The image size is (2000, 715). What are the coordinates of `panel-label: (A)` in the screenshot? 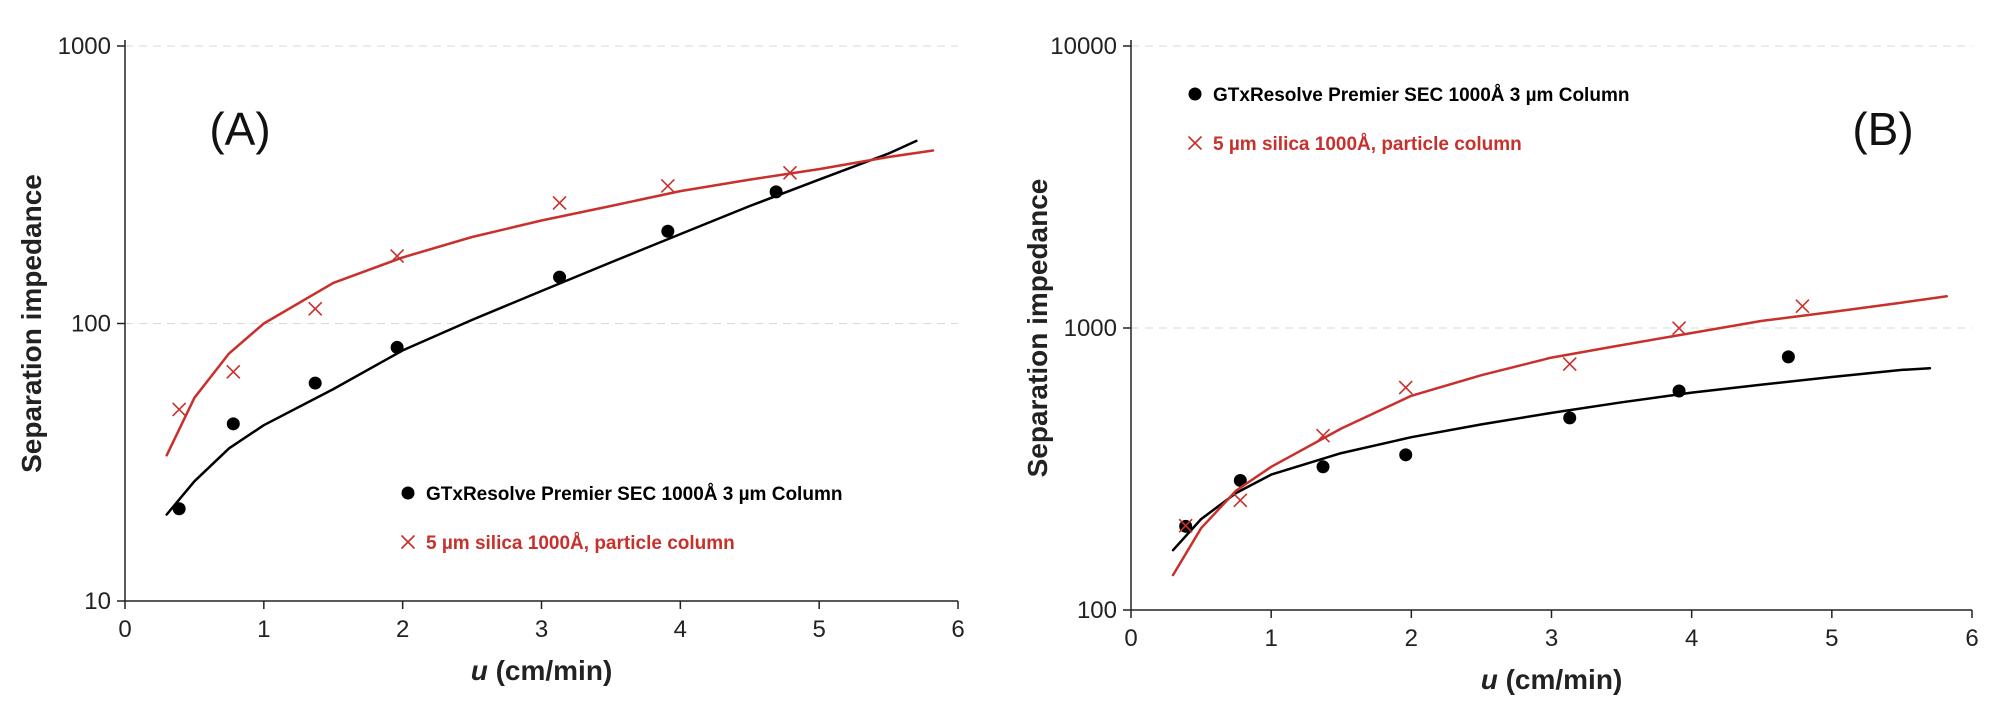 It's located at (239, 129).